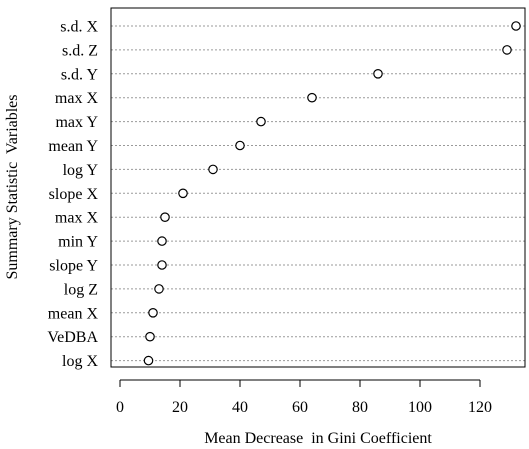 The height and width of the screenshot is (449, 529). What do you see at coordinates (76, 122) in the screenshot?
I see `category-label: max Y` at bounding box center [76, 122].